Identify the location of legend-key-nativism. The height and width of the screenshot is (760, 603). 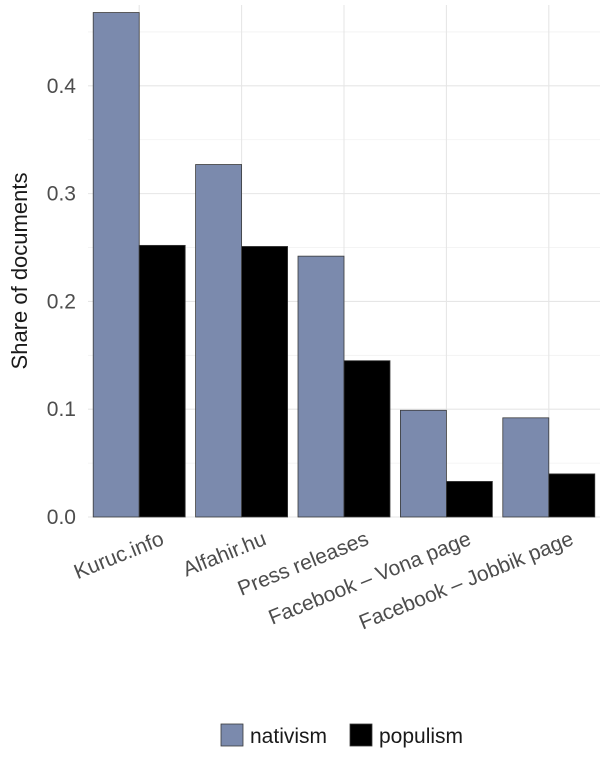
(232, 735).